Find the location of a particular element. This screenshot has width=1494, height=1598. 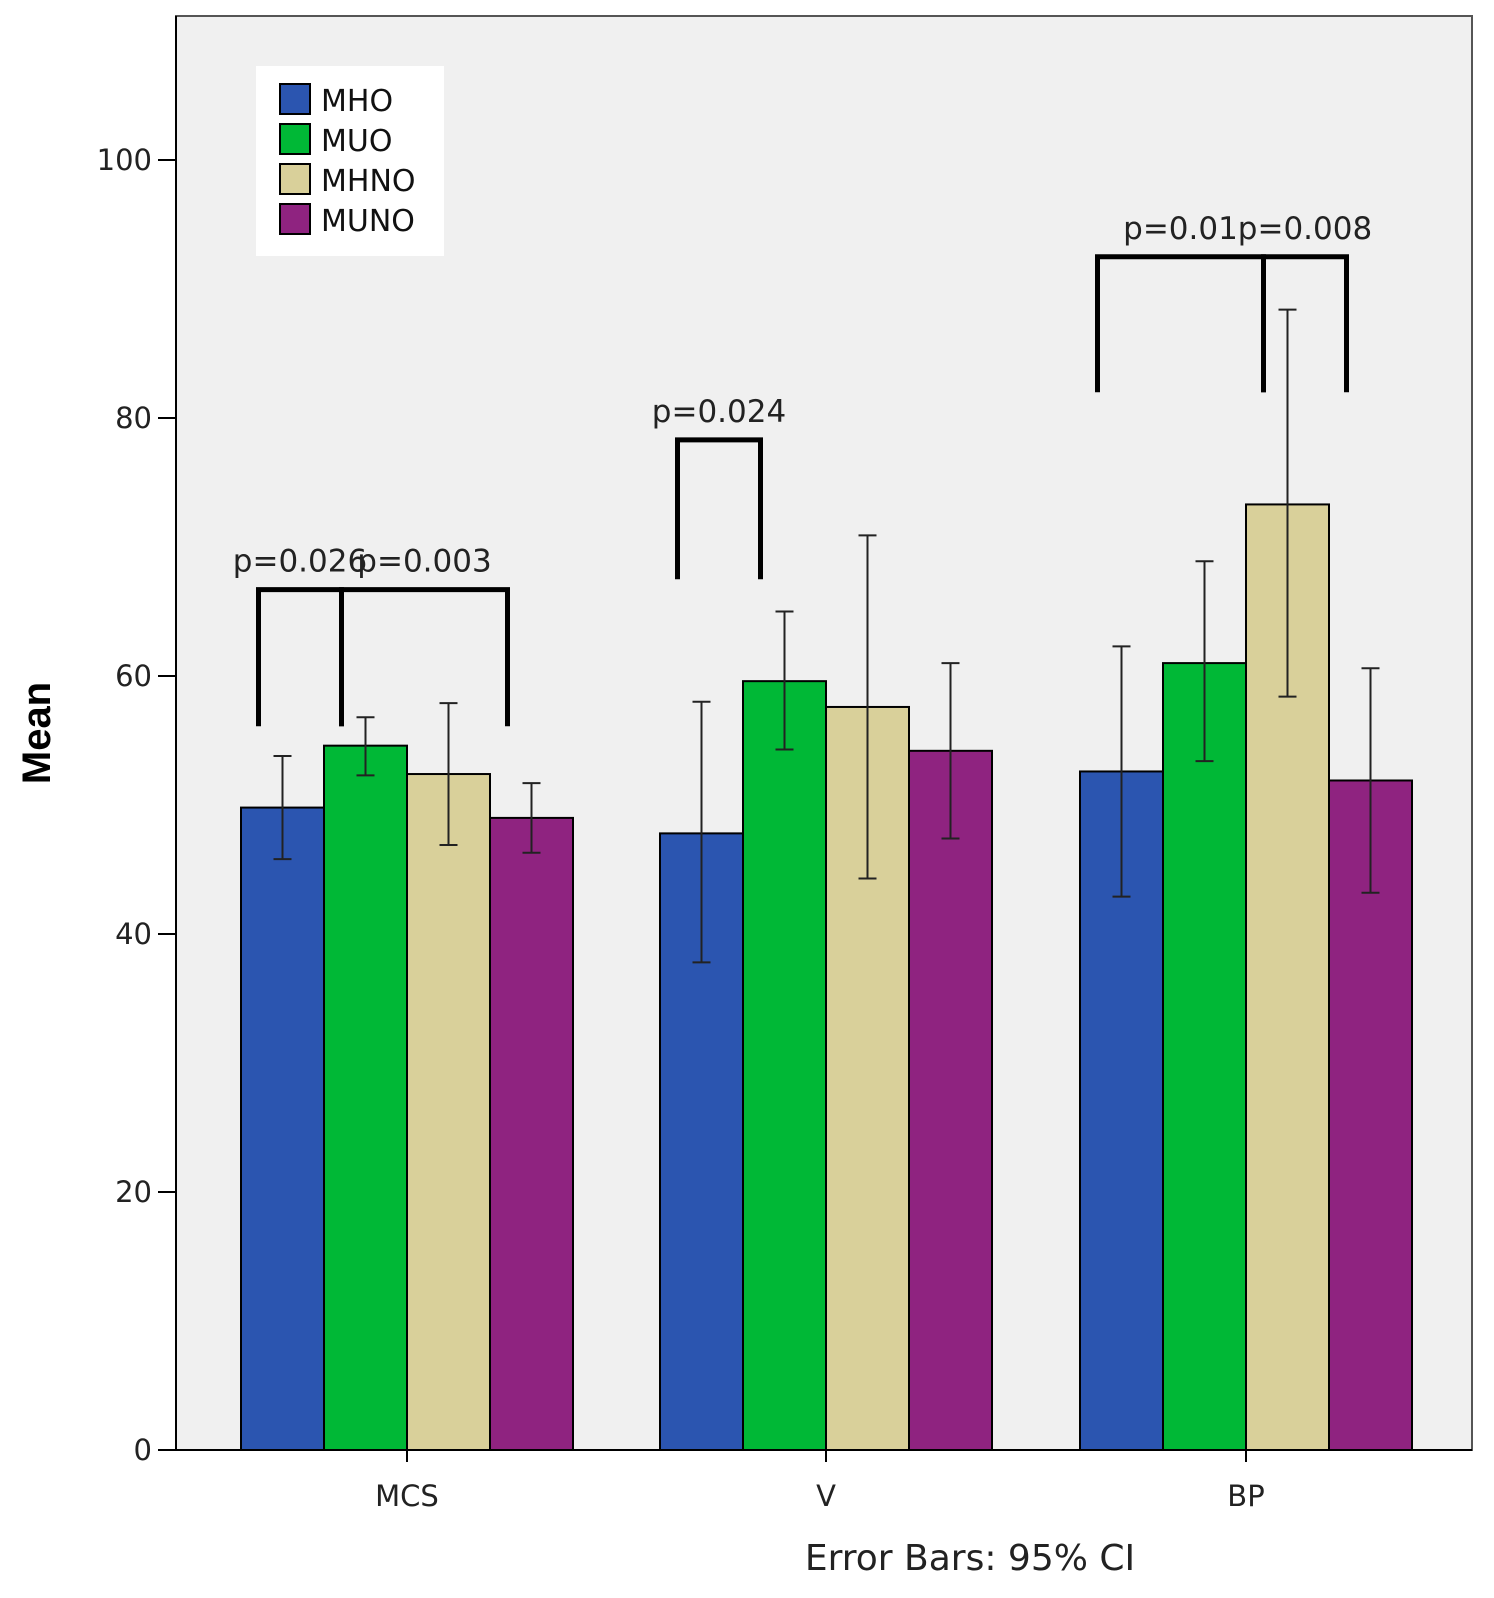

p-value-label: p=0.003 is located at coordinates (424, 562).